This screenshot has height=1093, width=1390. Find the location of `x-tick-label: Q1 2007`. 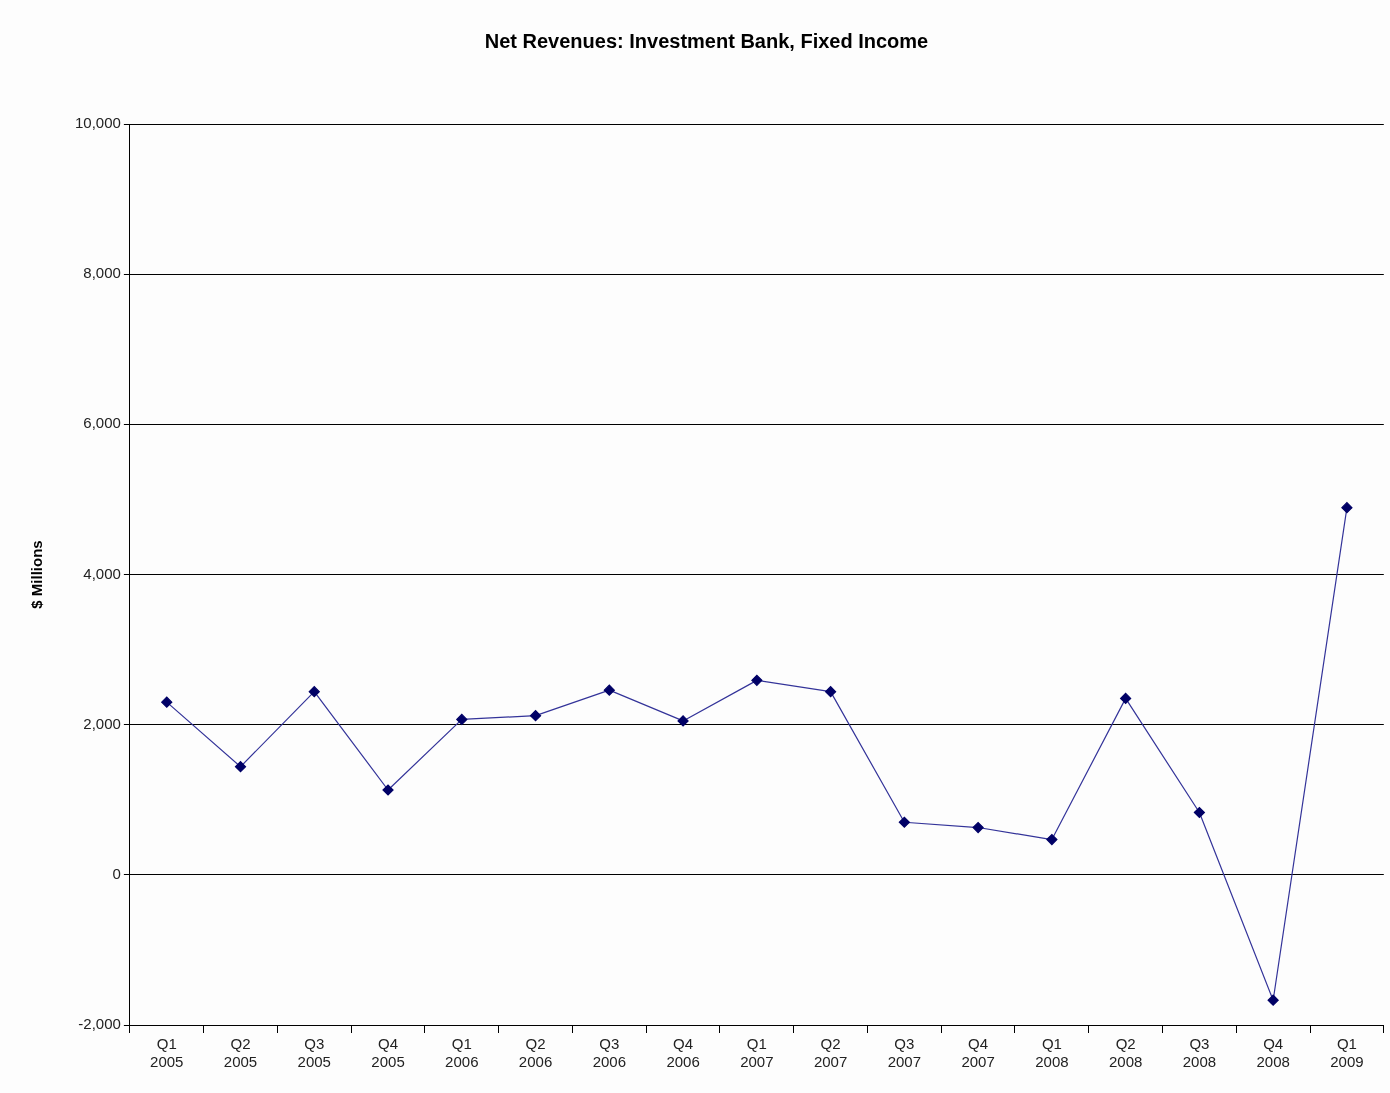

x-tick-label: Q1 2007 is located at coordinates (757, 1053).